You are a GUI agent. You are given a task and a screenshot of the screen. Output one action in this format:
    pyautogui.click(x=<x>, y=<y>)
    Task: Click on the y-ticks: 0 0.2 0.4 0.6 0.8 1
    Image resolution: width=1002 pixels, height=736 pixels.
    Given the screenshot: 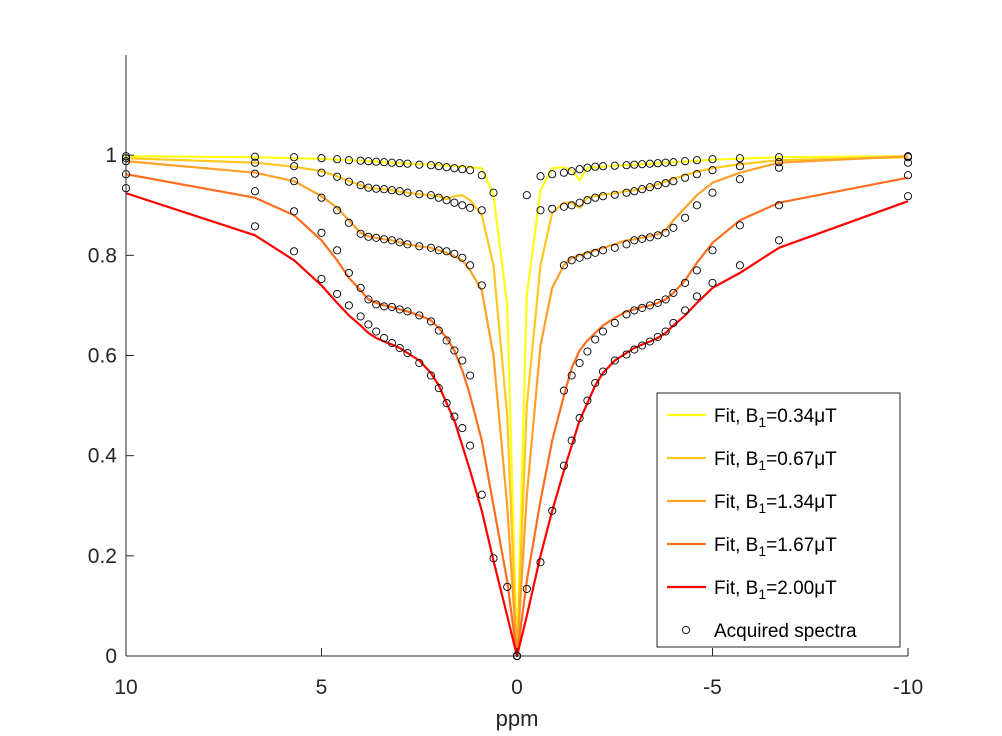 What is the action you would take?
    pyautogui.click(x=111, y=406)
    